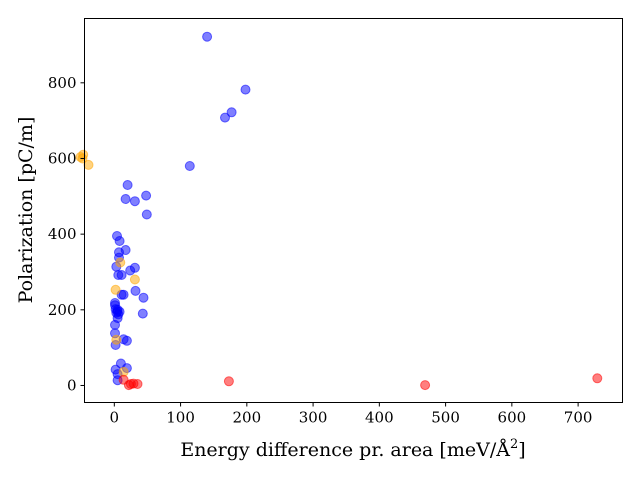 The image size is (640, 480). Describe the element at coordinates (62, 234) in the screenshot. I see `y-tick-label-400: 400` at that location.